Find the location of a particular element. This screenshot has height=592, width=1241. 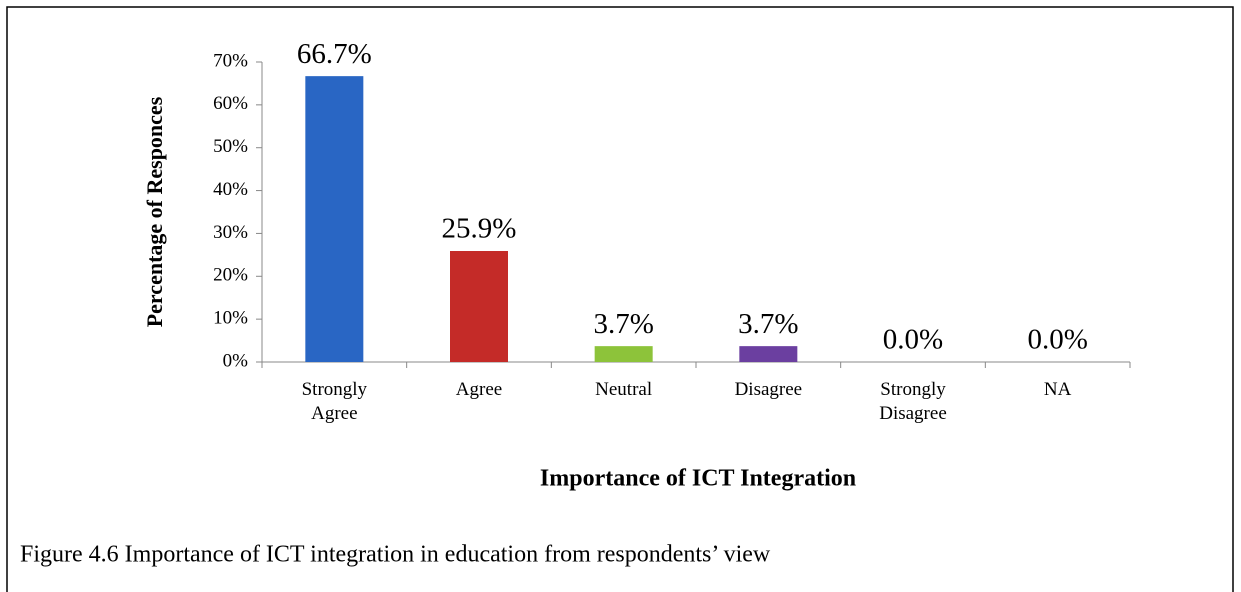

x-tick-label-box: Disagree is located at coordinates (768, 389).